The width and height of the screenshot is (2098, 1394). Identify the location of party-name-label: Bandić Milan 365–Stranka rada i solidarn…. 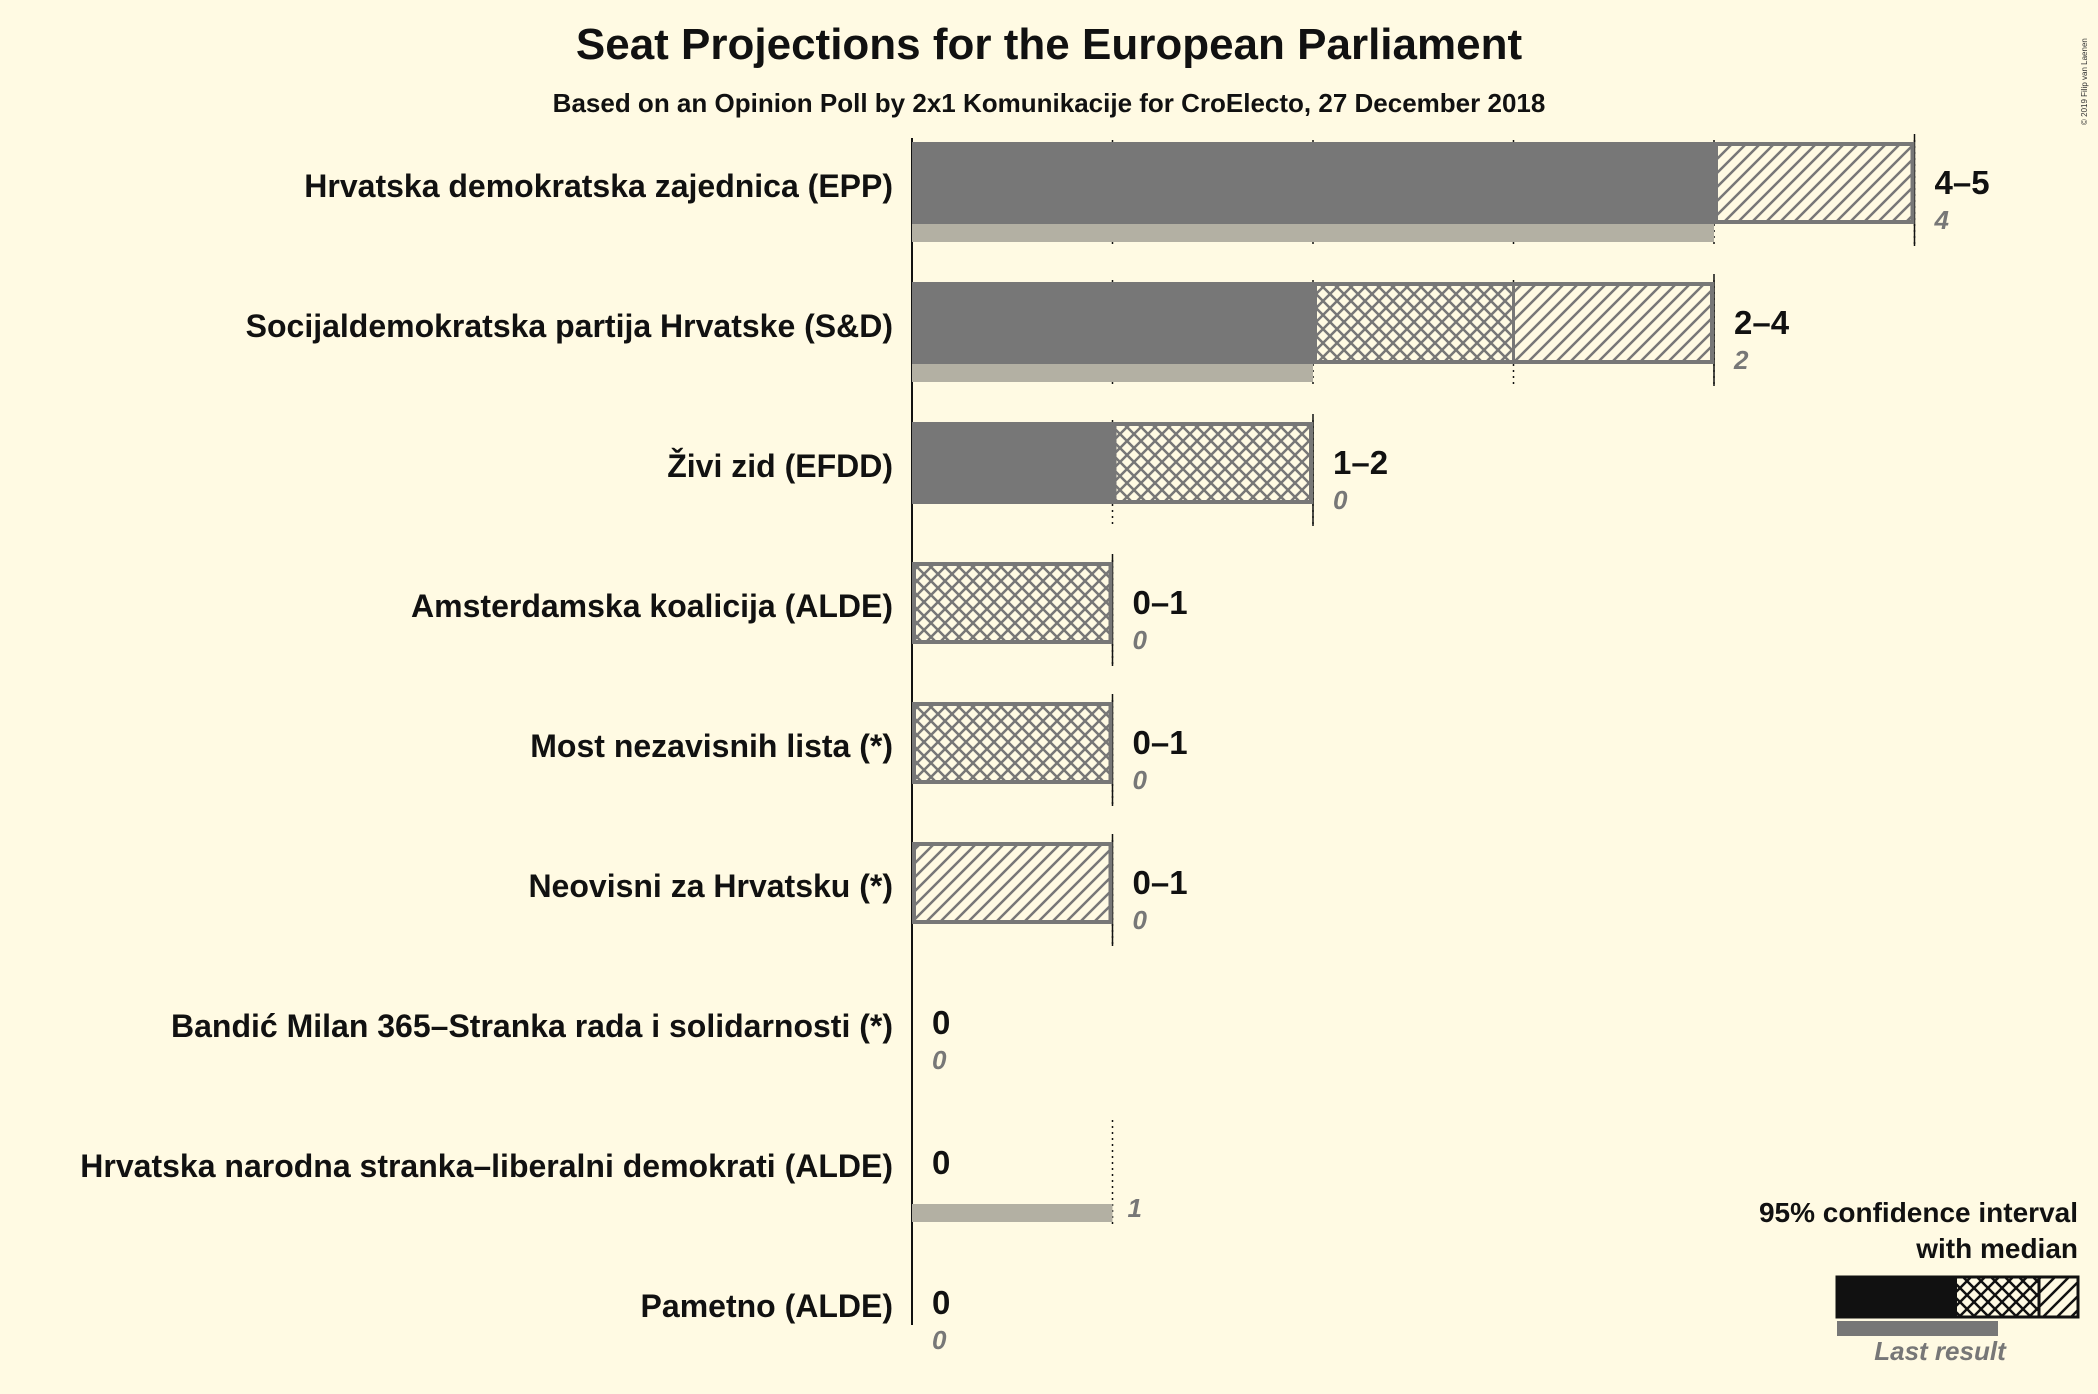
(532, 1026).